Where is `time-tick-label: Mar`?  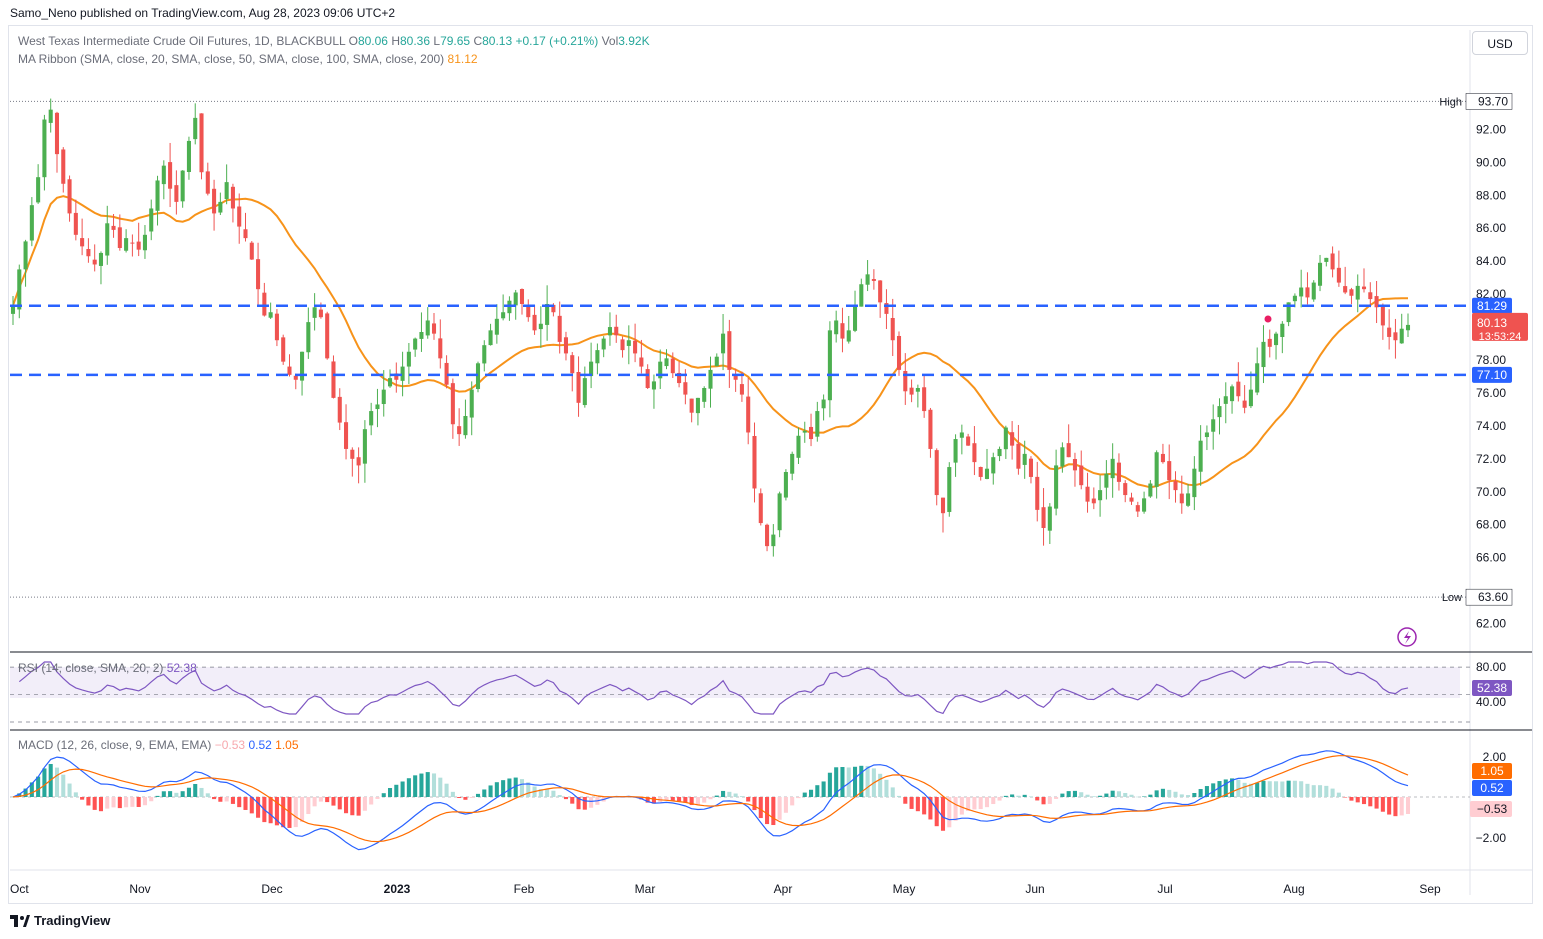
time-tick-label: Mar is located at coordinates (645, 889).